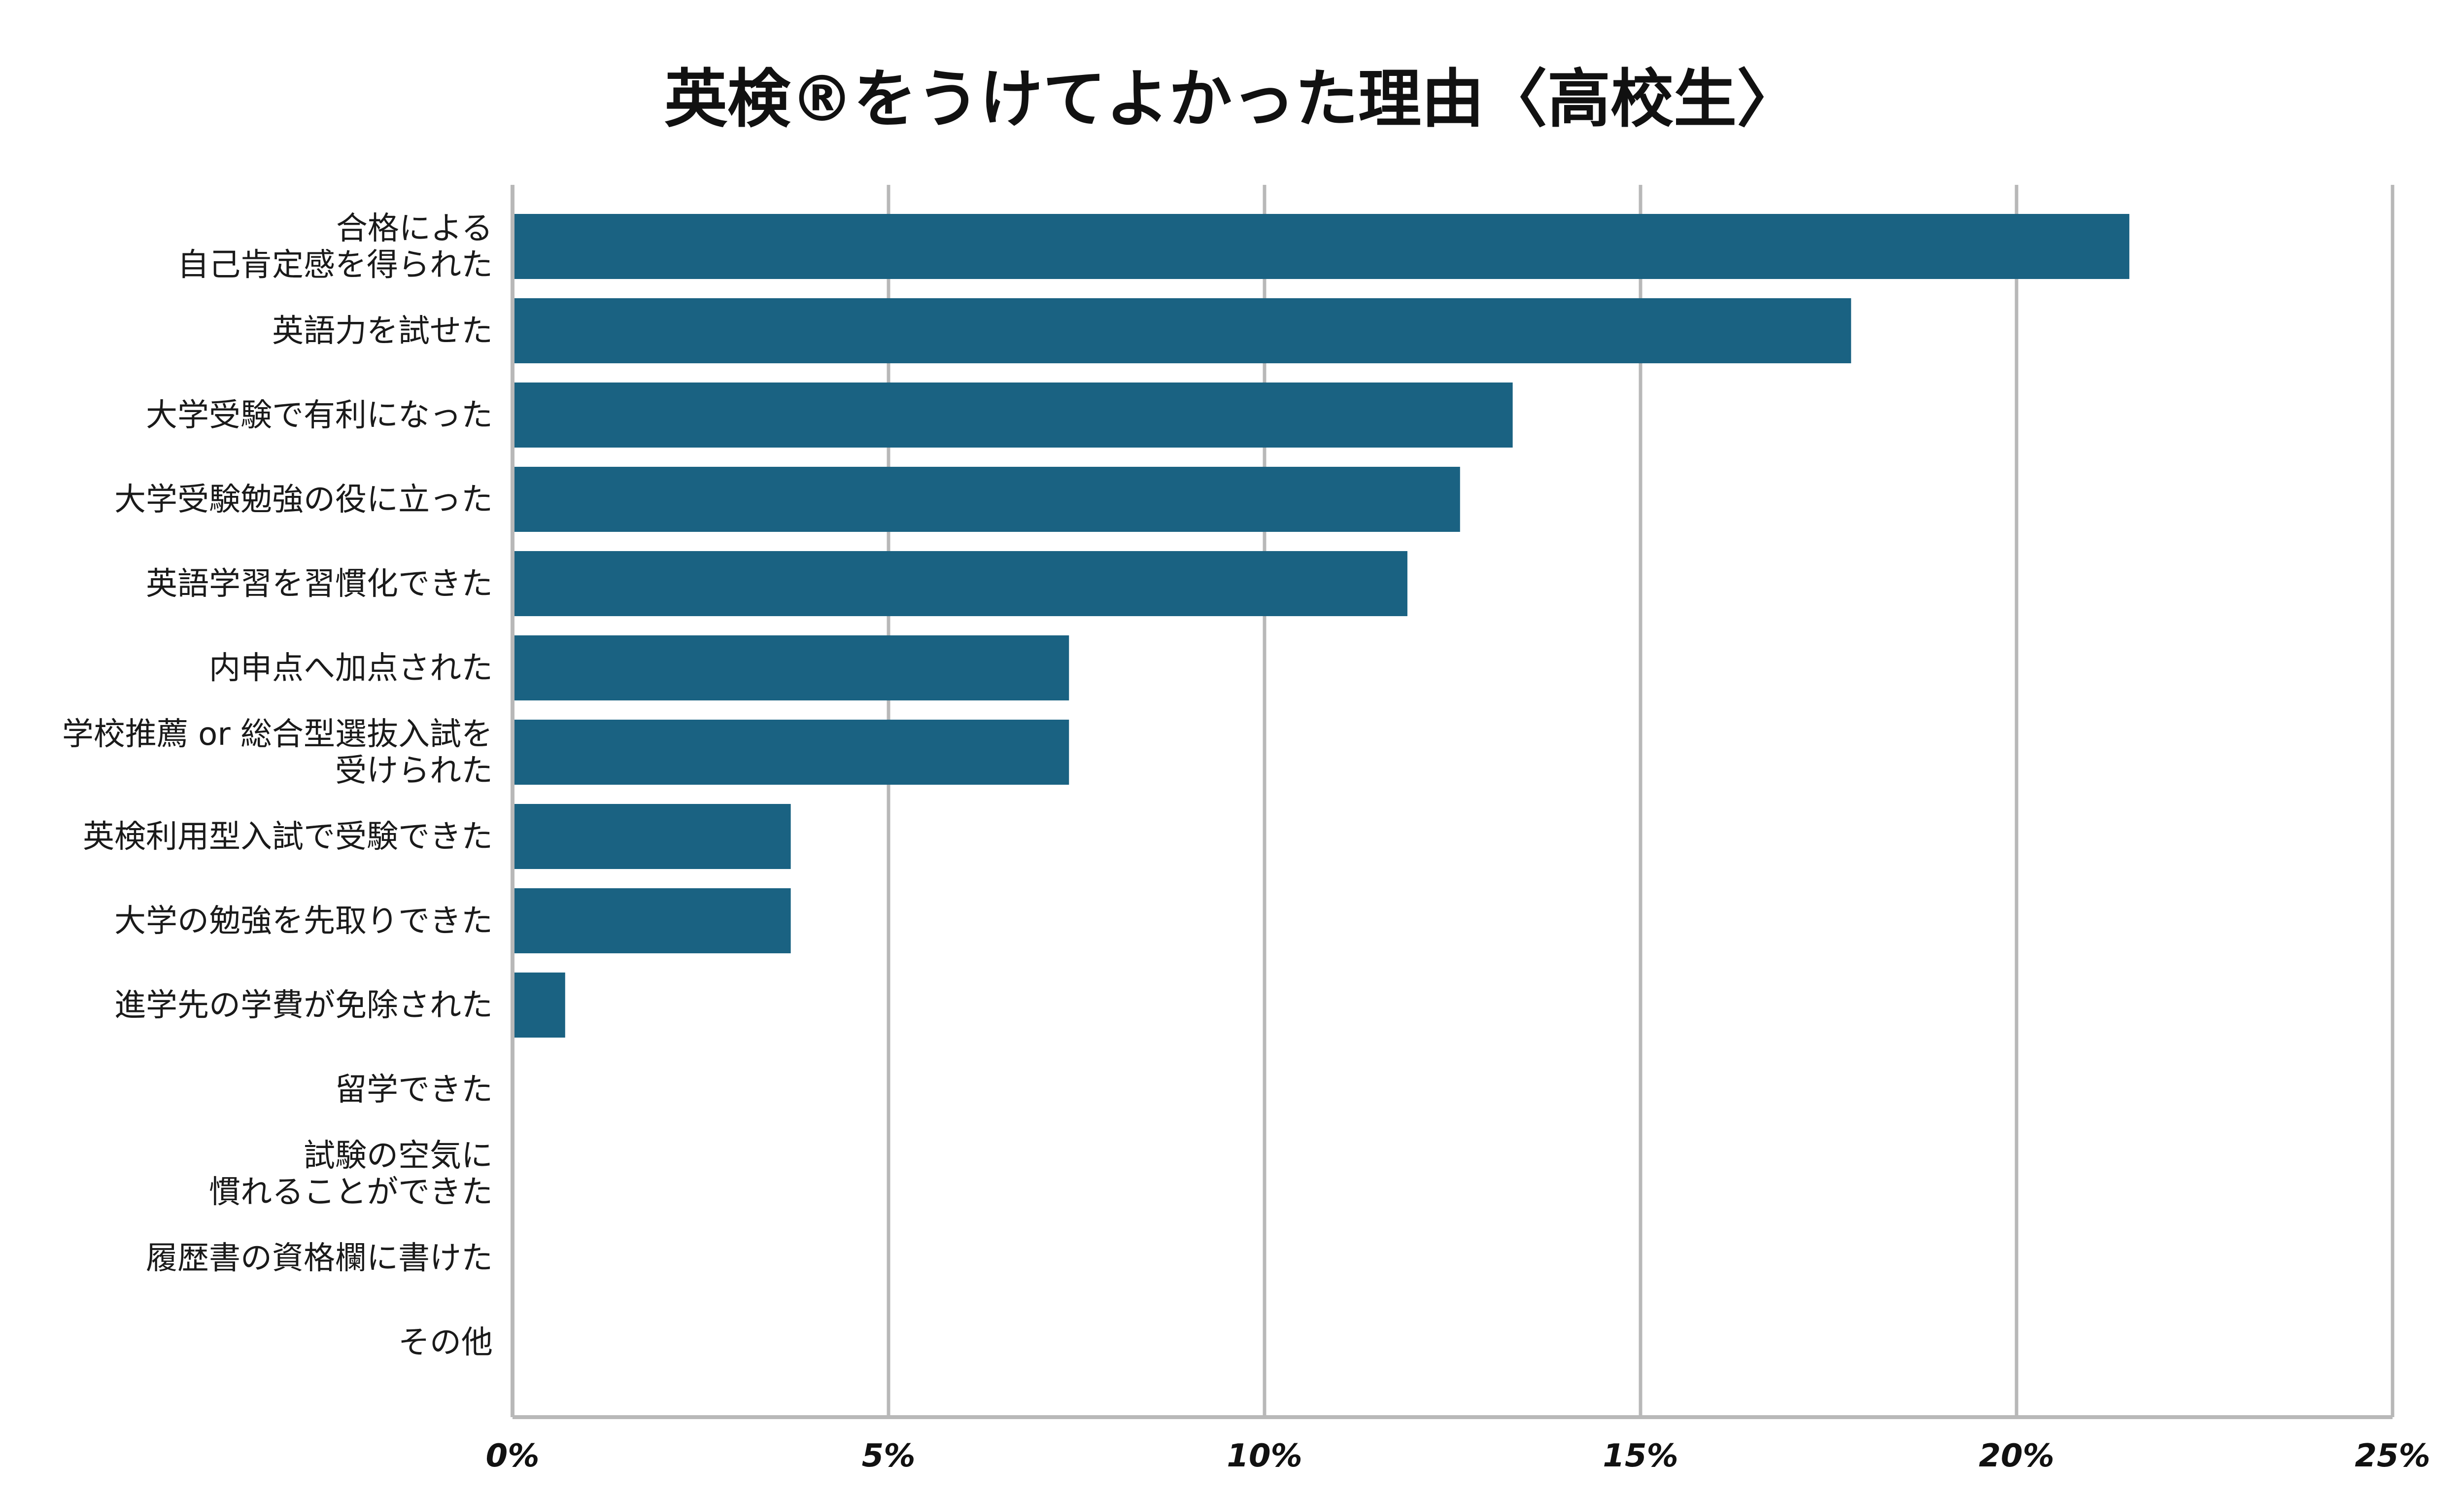 This screenshot has width=2464, height=1496. I want to click on category-label: 合格による自己肯定感を得られた, so click(335, 246).